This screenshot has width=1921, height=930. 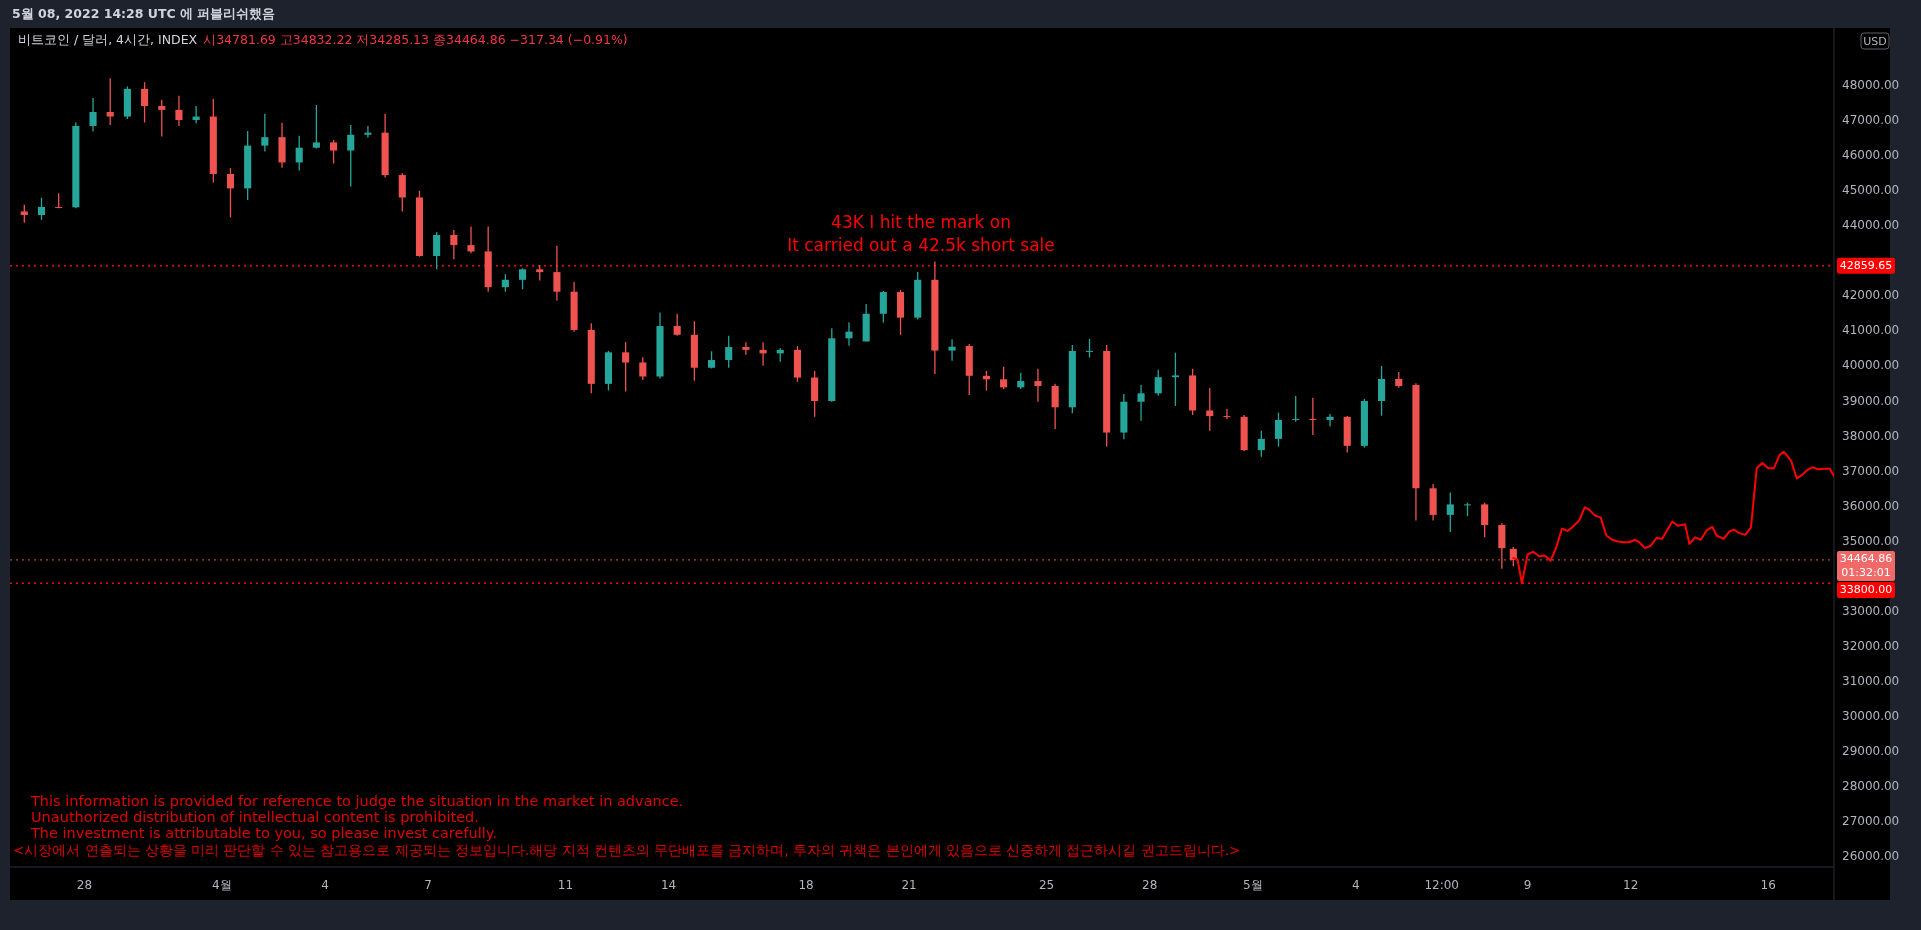 I want to click on x-tick-label: 12:00, so click(x=1442, y=884).